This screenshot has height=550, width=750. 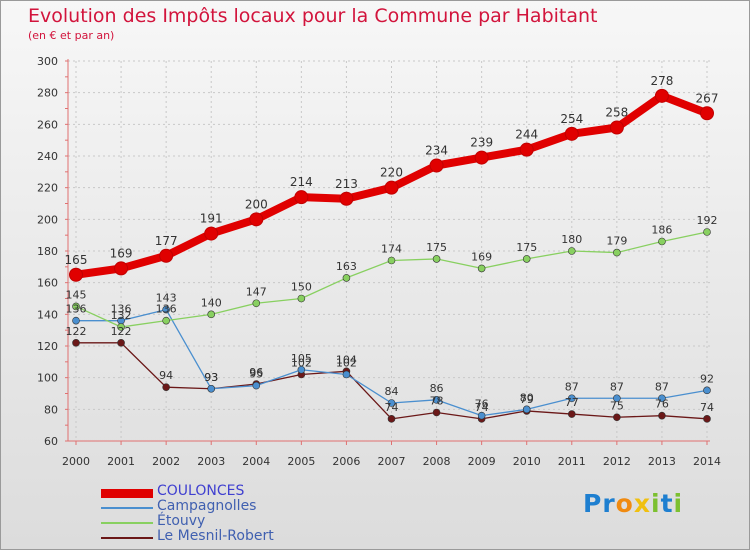 I want to click on x-tick-label: 2000, so click(x=76, y=461).